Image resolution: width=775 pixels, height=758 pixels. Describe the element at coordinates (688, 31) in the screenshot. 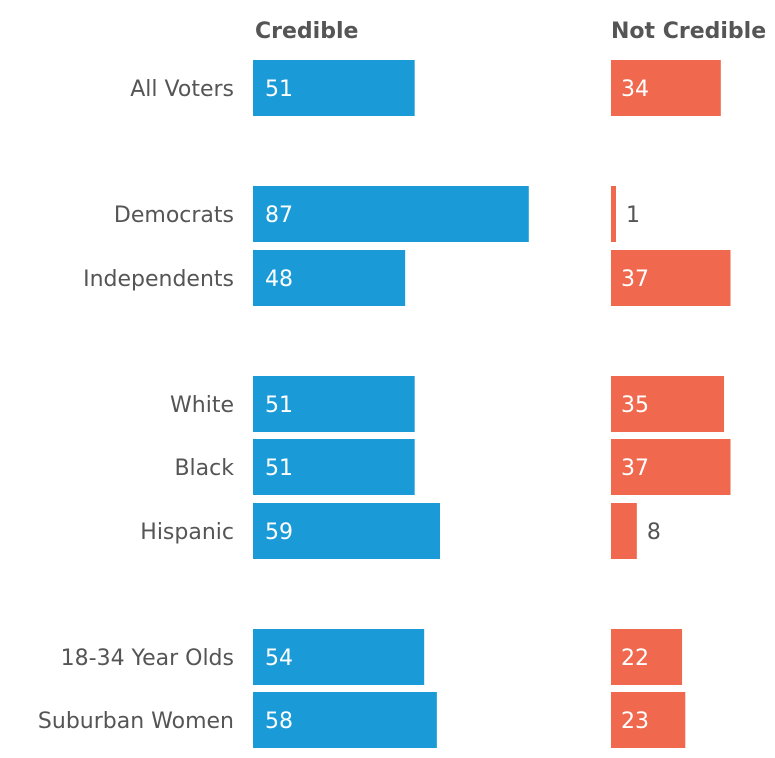

I see `series-header-not-credible: Not Credible` at that location.